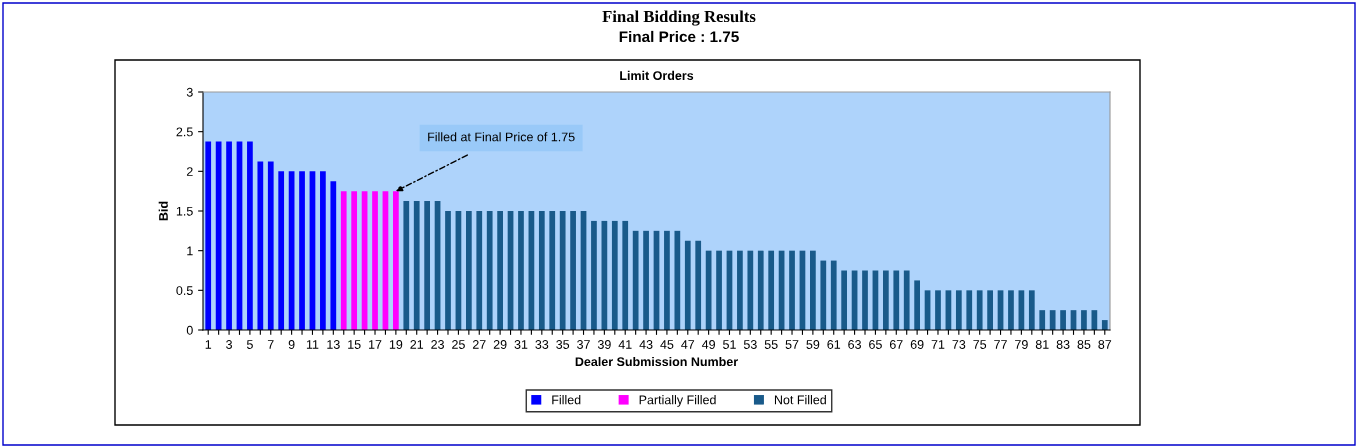 The width and height of the screenshot is (1358, 448). Describe the element at coordinates (190, 251) in the screenshot. I see `y-tick-label: 1` at that location.